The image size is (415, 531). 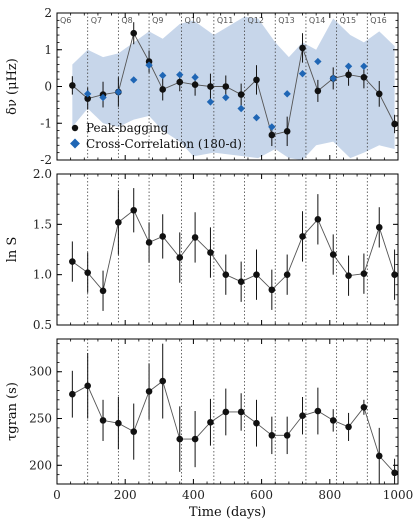 What do you see at coordinates (398, 495) in the screenshot?
I see `x-tick-label: 1000` at bounding box center [398, 495].